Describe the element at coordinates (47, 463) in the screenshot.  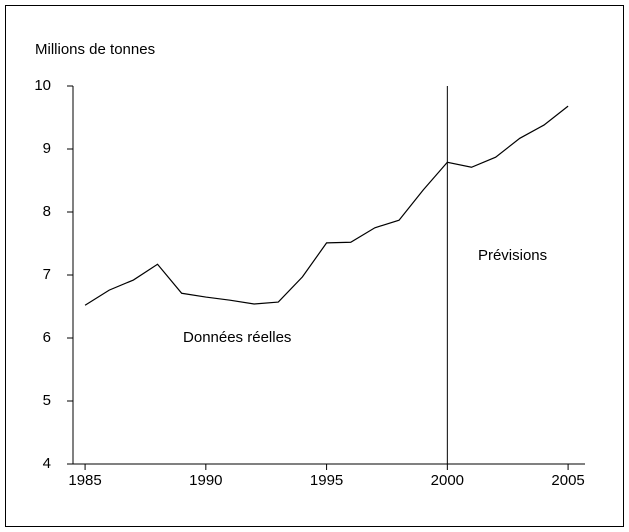
I see `y-tick-label: 4` at that location.